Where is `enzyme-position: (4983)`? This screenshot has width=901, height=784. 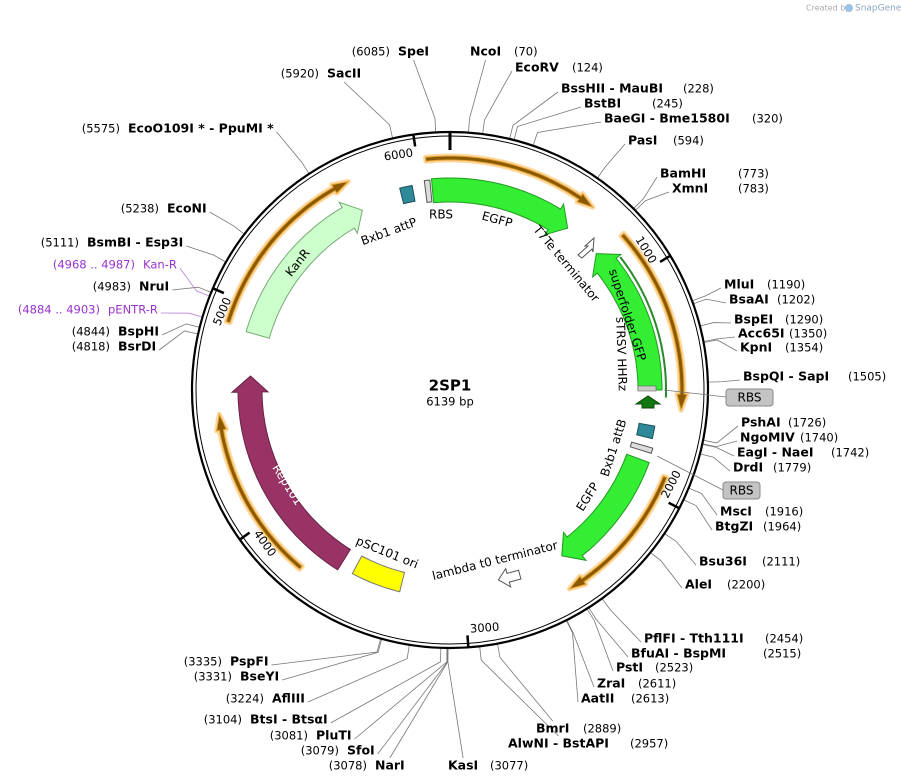 enzyme-position: (4983) is located at coordinates (112, 287).